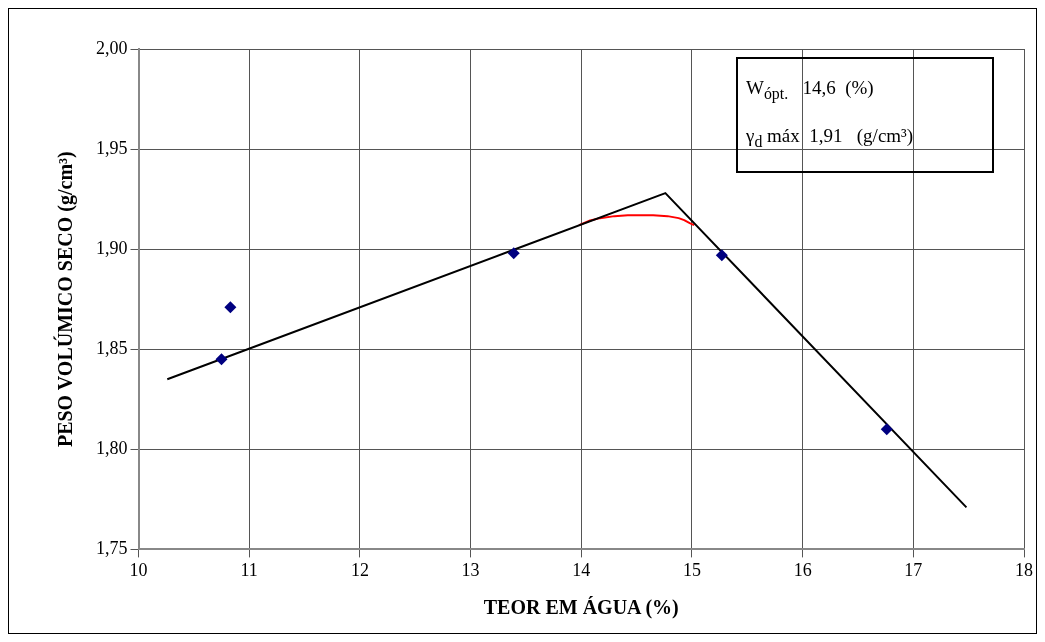  What do you see at coordinates (112, 147) in the screenshot?
I see `y-tick-label: 1,95` at bounding box center [112, 147].